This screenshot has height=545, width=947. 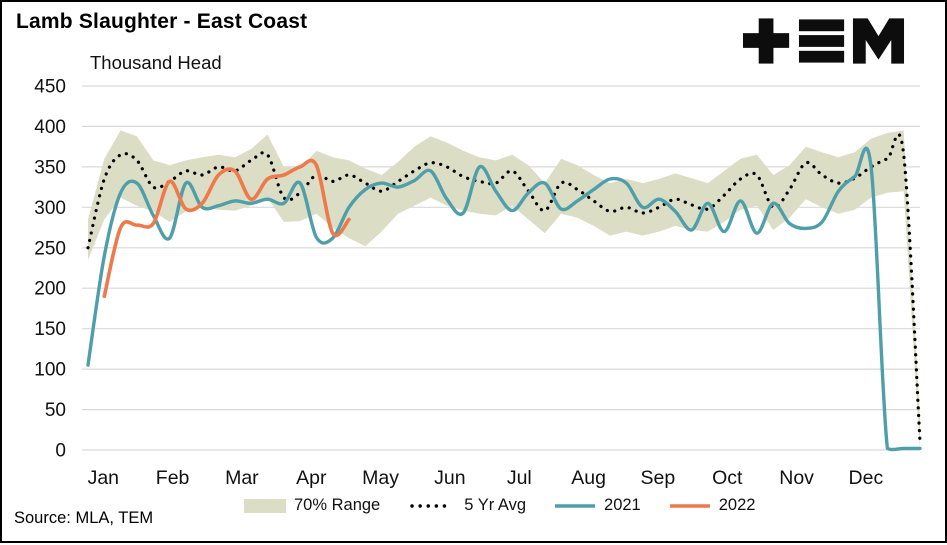 I want to click on tem-logo-graphic, so click(x=824, y=41).